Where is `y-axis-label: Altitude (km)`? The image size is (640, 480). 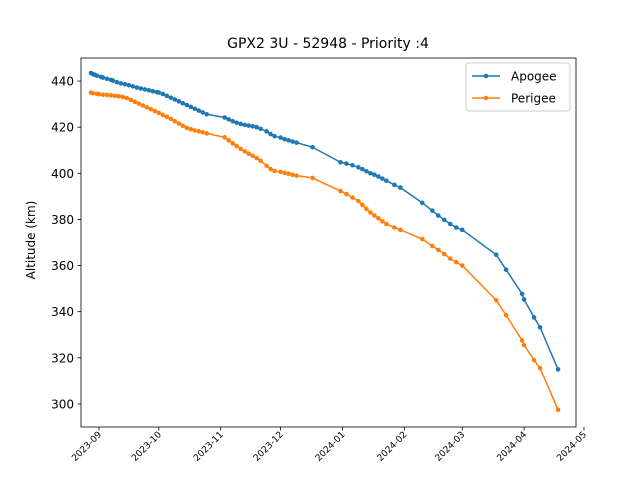 y-axis-label: Altitude (km) is located at coordinates (31, 240).